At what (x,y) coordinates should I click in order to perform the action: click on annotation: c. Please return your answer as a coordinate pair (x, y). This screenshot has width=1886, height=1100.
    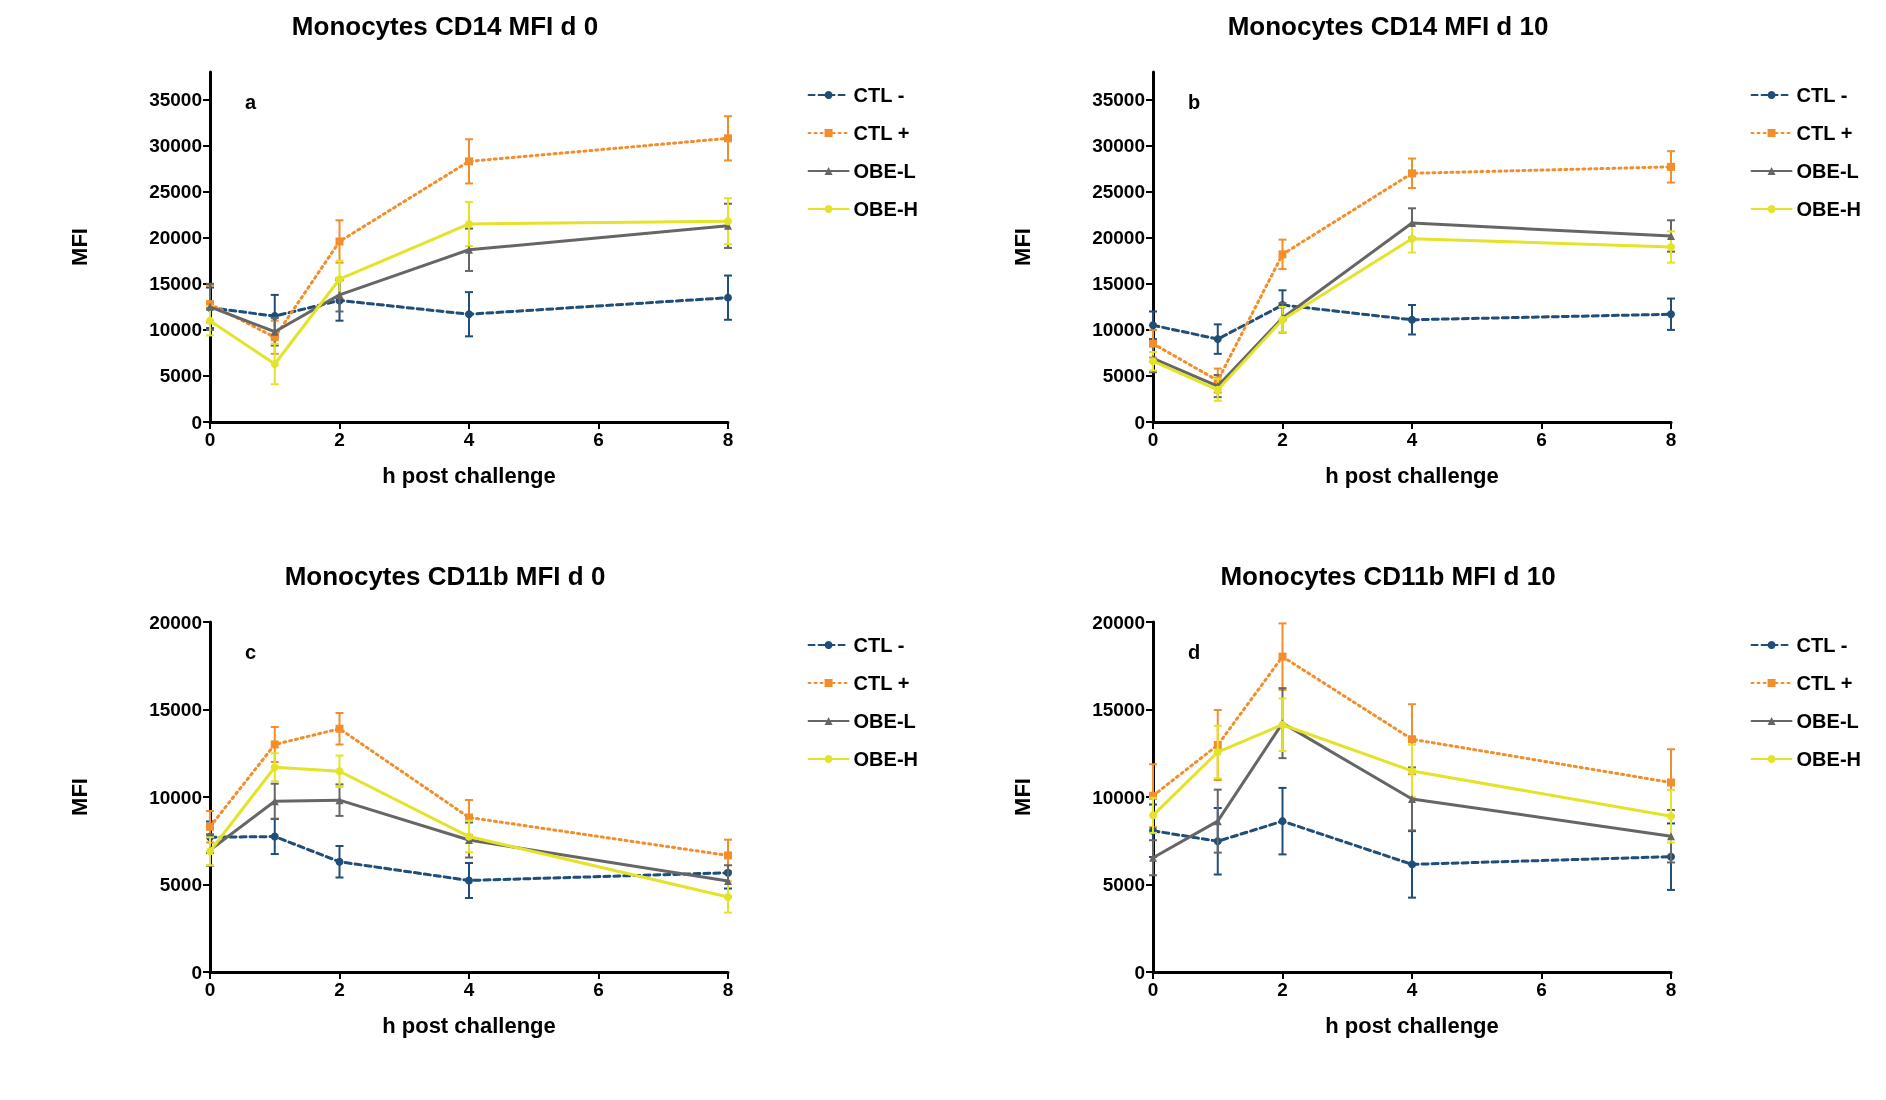
    Looking at the image, I should click on (251, 652).